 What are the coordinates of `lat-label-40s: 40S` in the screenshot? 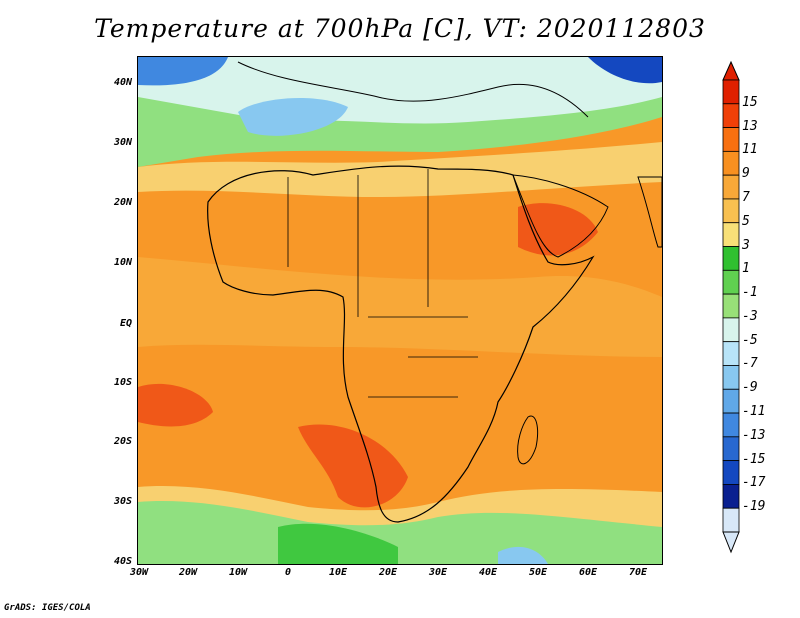 It's located at (122, 561).